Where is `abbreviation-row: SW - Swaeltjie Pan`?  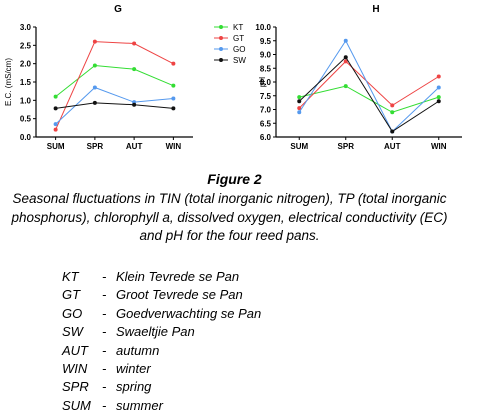
abbreviation-row: SW - Swaeltjie Pan is located at coordinates (161, 332).